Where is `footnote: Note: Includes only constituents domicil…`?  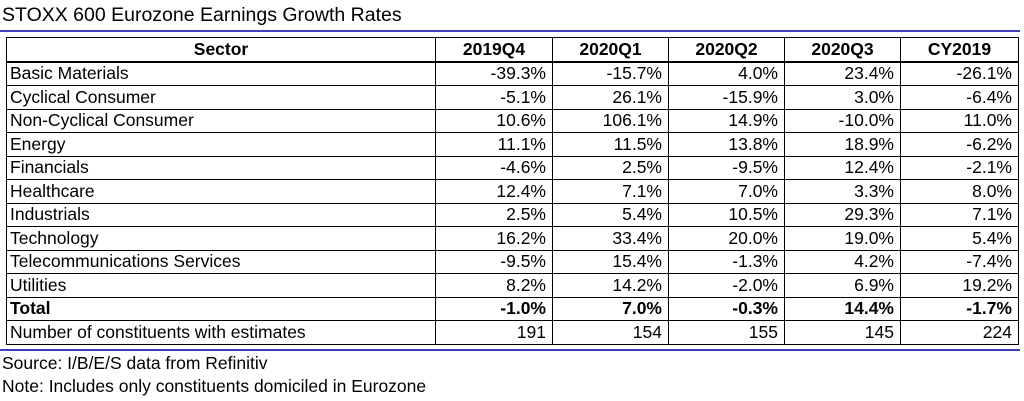
footnote: Note: Includes only constituents domicil… is located at coordinates (214, 386).